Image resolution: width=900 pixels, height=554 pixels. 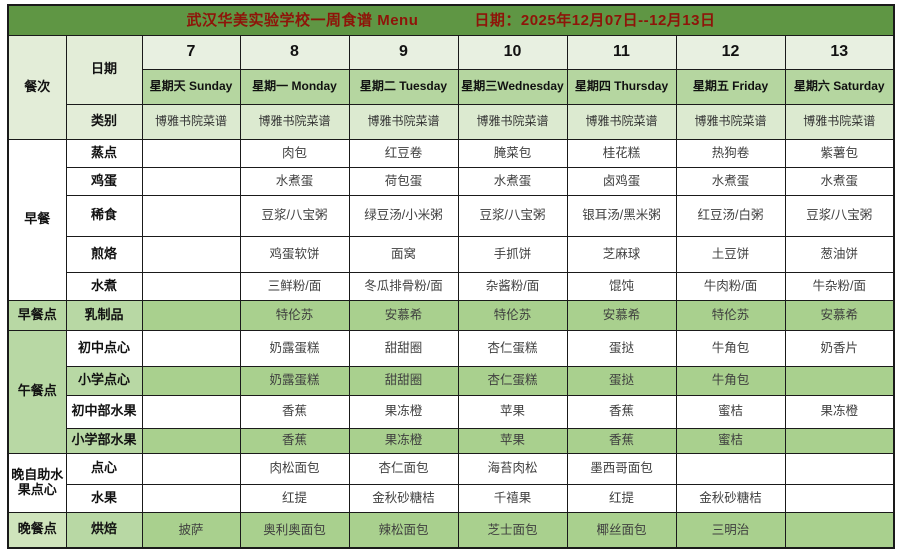 What do you see at coordinates (730, 215) in the screenshot?
I see `menu-cell: 红豆汤/白粥` at bounding box center [730, 215].